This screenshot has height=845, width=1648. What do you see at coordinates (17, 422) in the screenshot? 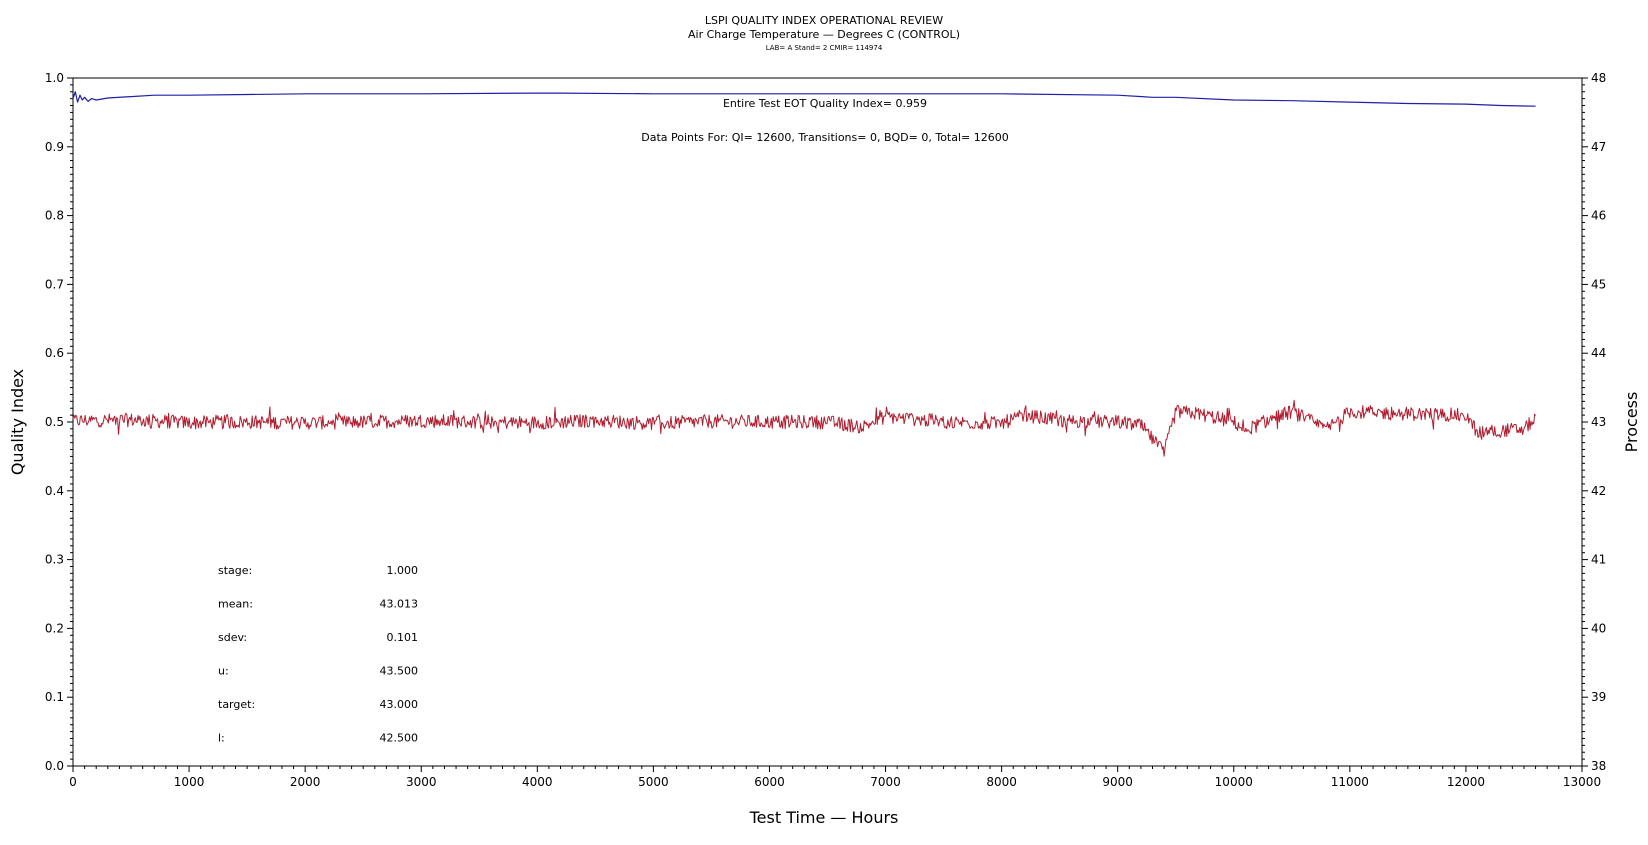
I see `y-axis-label: Quality Index` at bounding box center [17, 422].